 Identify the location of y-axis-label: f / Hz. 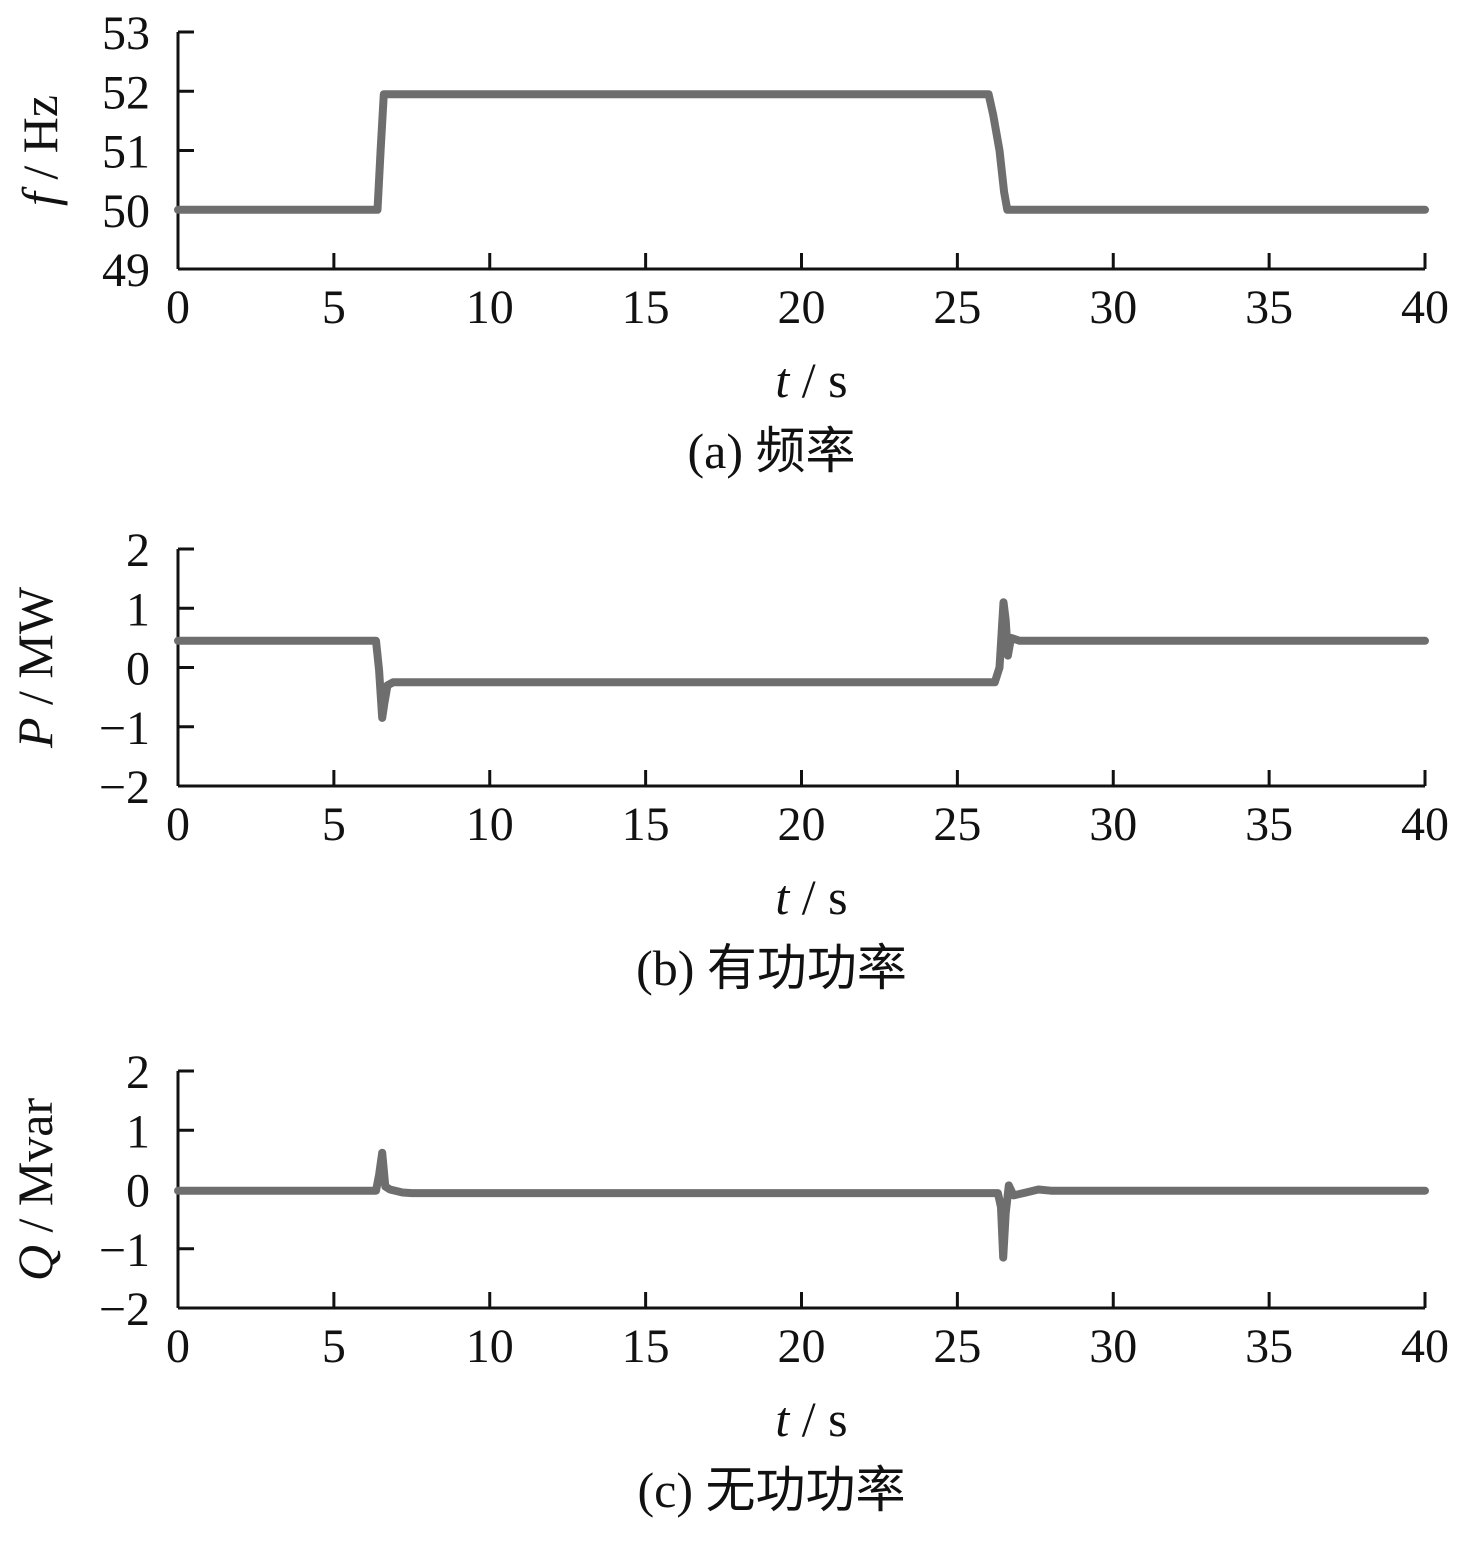
(40, 150).